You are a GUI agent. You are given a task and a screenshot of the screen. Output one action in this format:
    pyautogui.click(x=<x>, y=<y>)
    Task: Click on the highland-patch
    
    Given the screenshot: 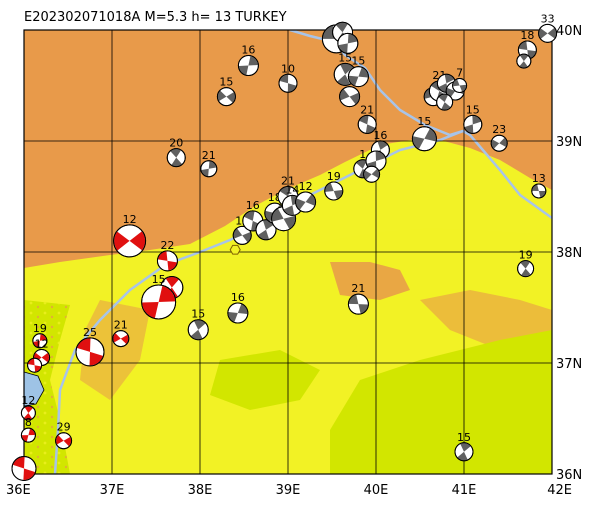 What is the action you would take?
    pyautogui.click(x=115, y=350)
    